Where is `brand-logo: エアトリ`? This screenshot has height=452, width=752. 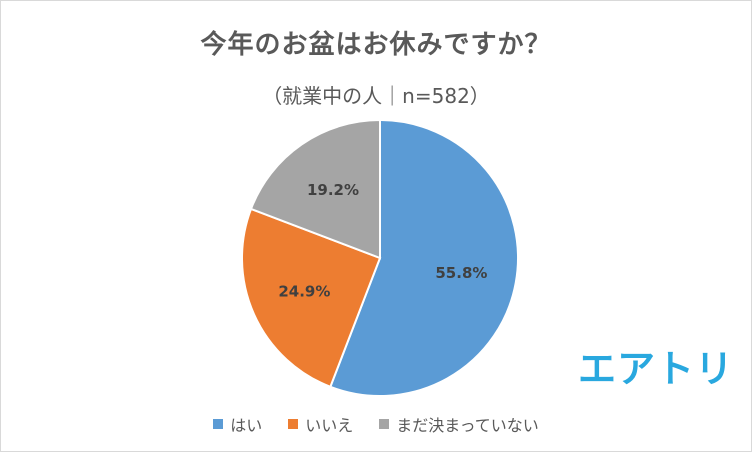 brand-logo: エアトリ is located at coordinates (656, 369).